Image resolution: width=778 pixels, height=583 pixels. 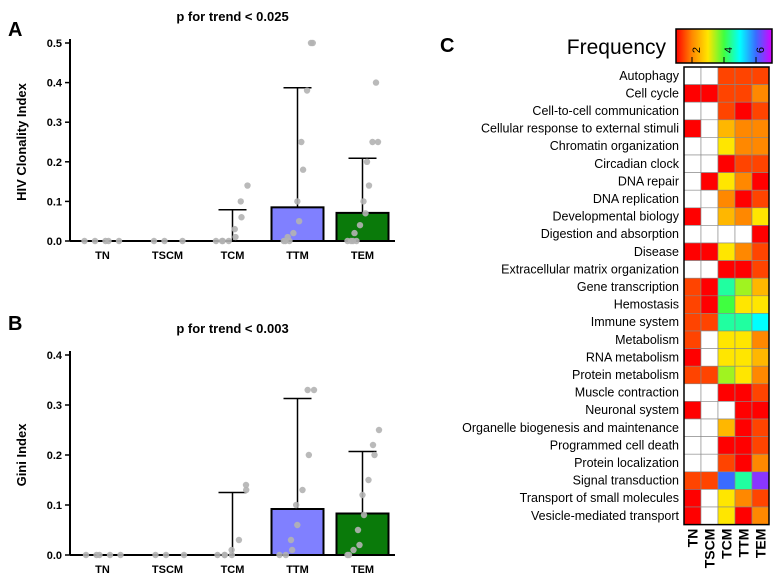 What do you see at coordinates (614, 146) in the screenshot?
I see `heatmap-row-label: Chromatin organization` at bounding box center [614, 146].